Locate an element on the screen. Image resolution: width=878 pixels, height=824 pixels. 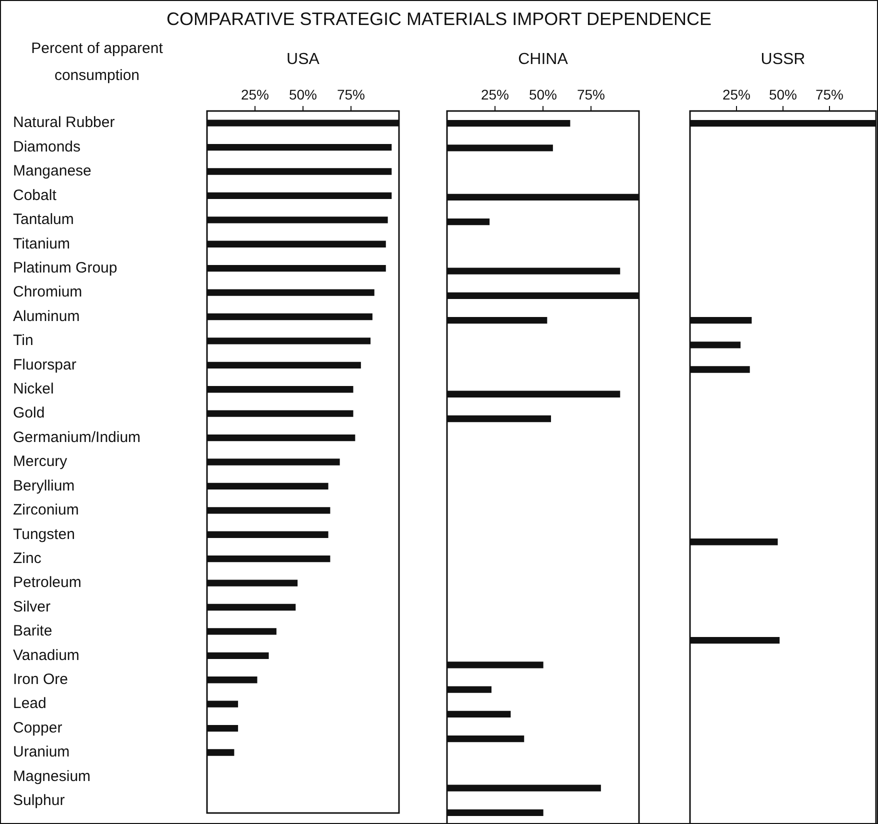
y-tick-label: Tin is located at coordinates (23, 341).